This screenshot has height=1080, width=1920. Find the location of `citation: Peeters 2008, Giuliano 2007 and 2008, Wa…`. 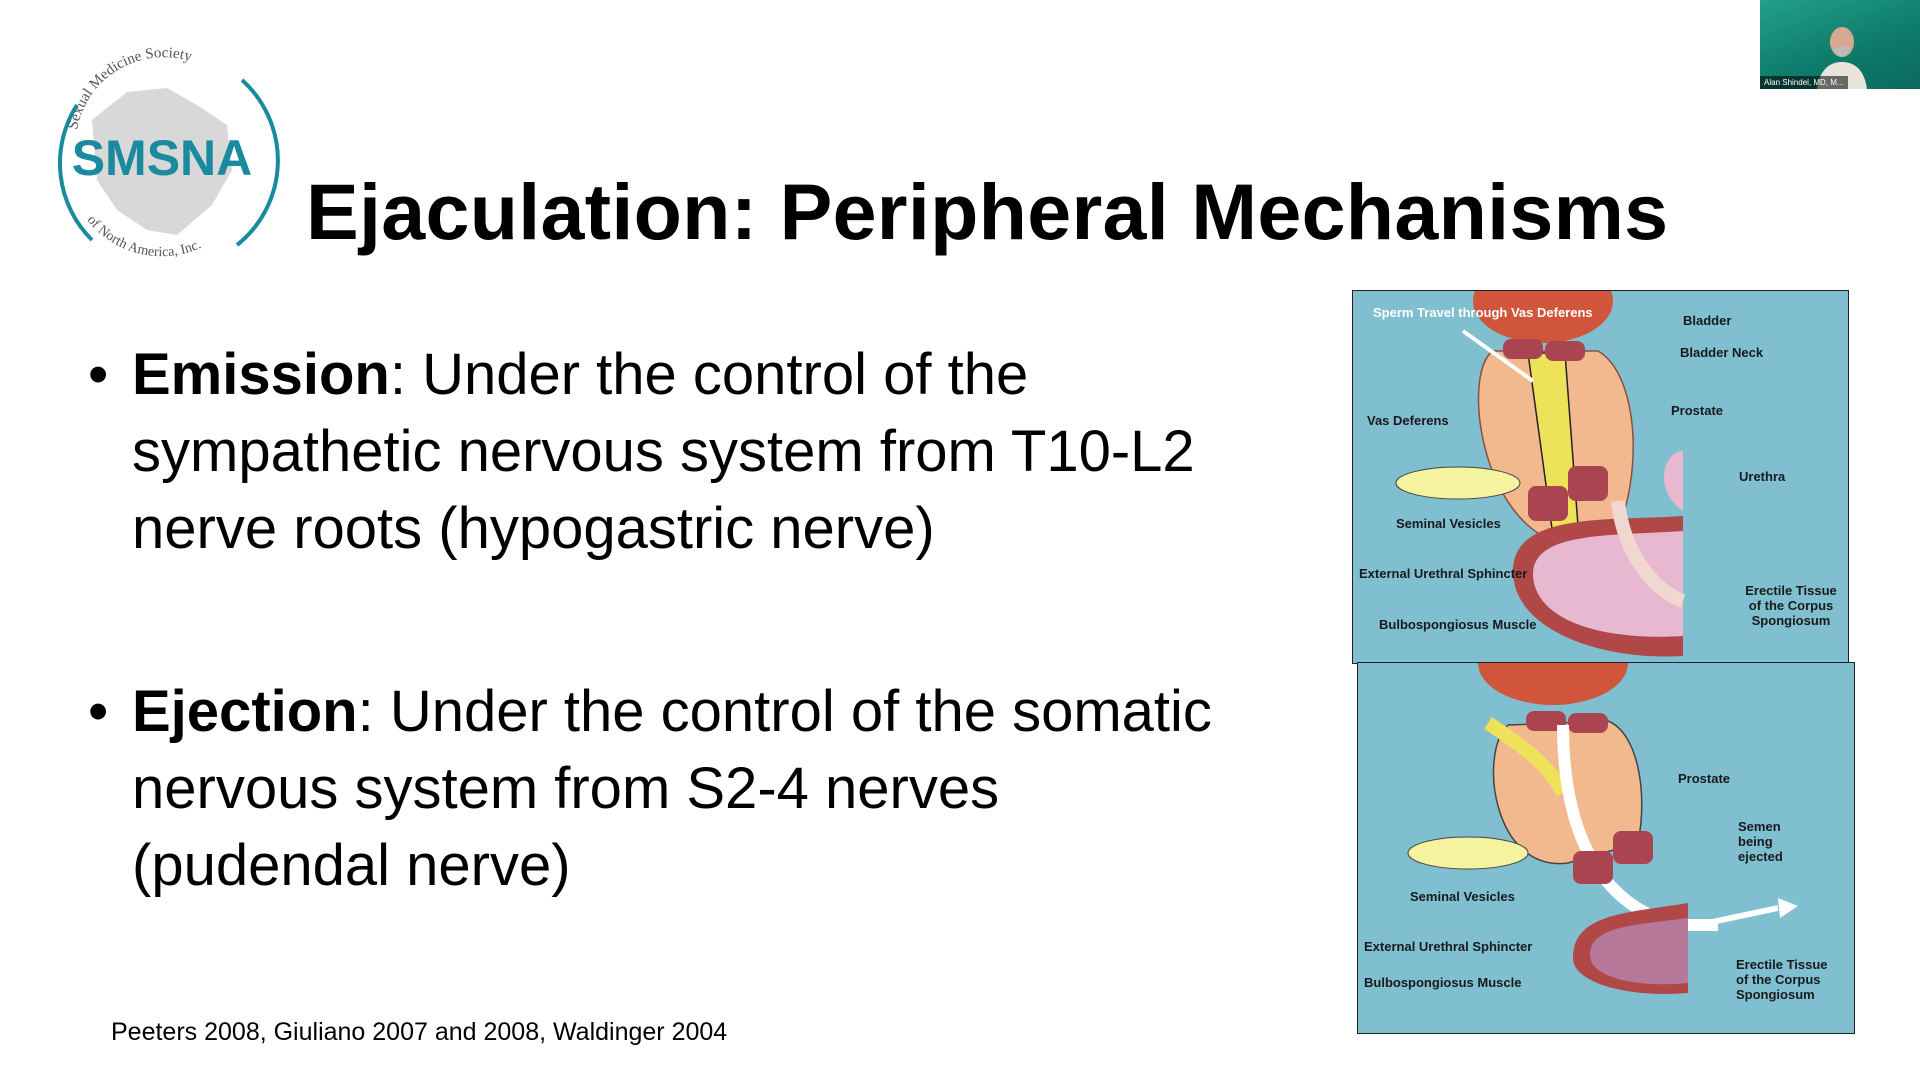

citation: Peeters 2008, Giuliano 2007 and 2008, Wa… is located at coordinates (419, 1032).